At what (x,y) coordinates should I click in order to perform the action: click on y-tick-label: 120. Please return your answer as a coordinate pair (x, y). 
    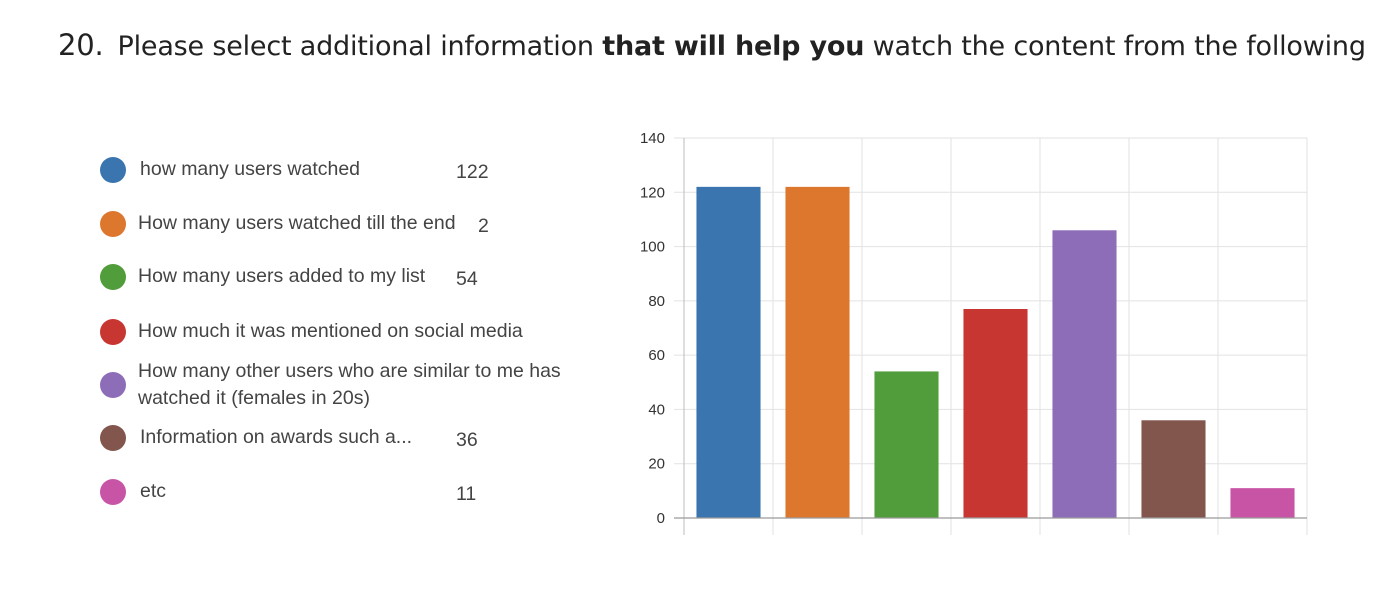
    Looking at the image, I should click on (652, 192).